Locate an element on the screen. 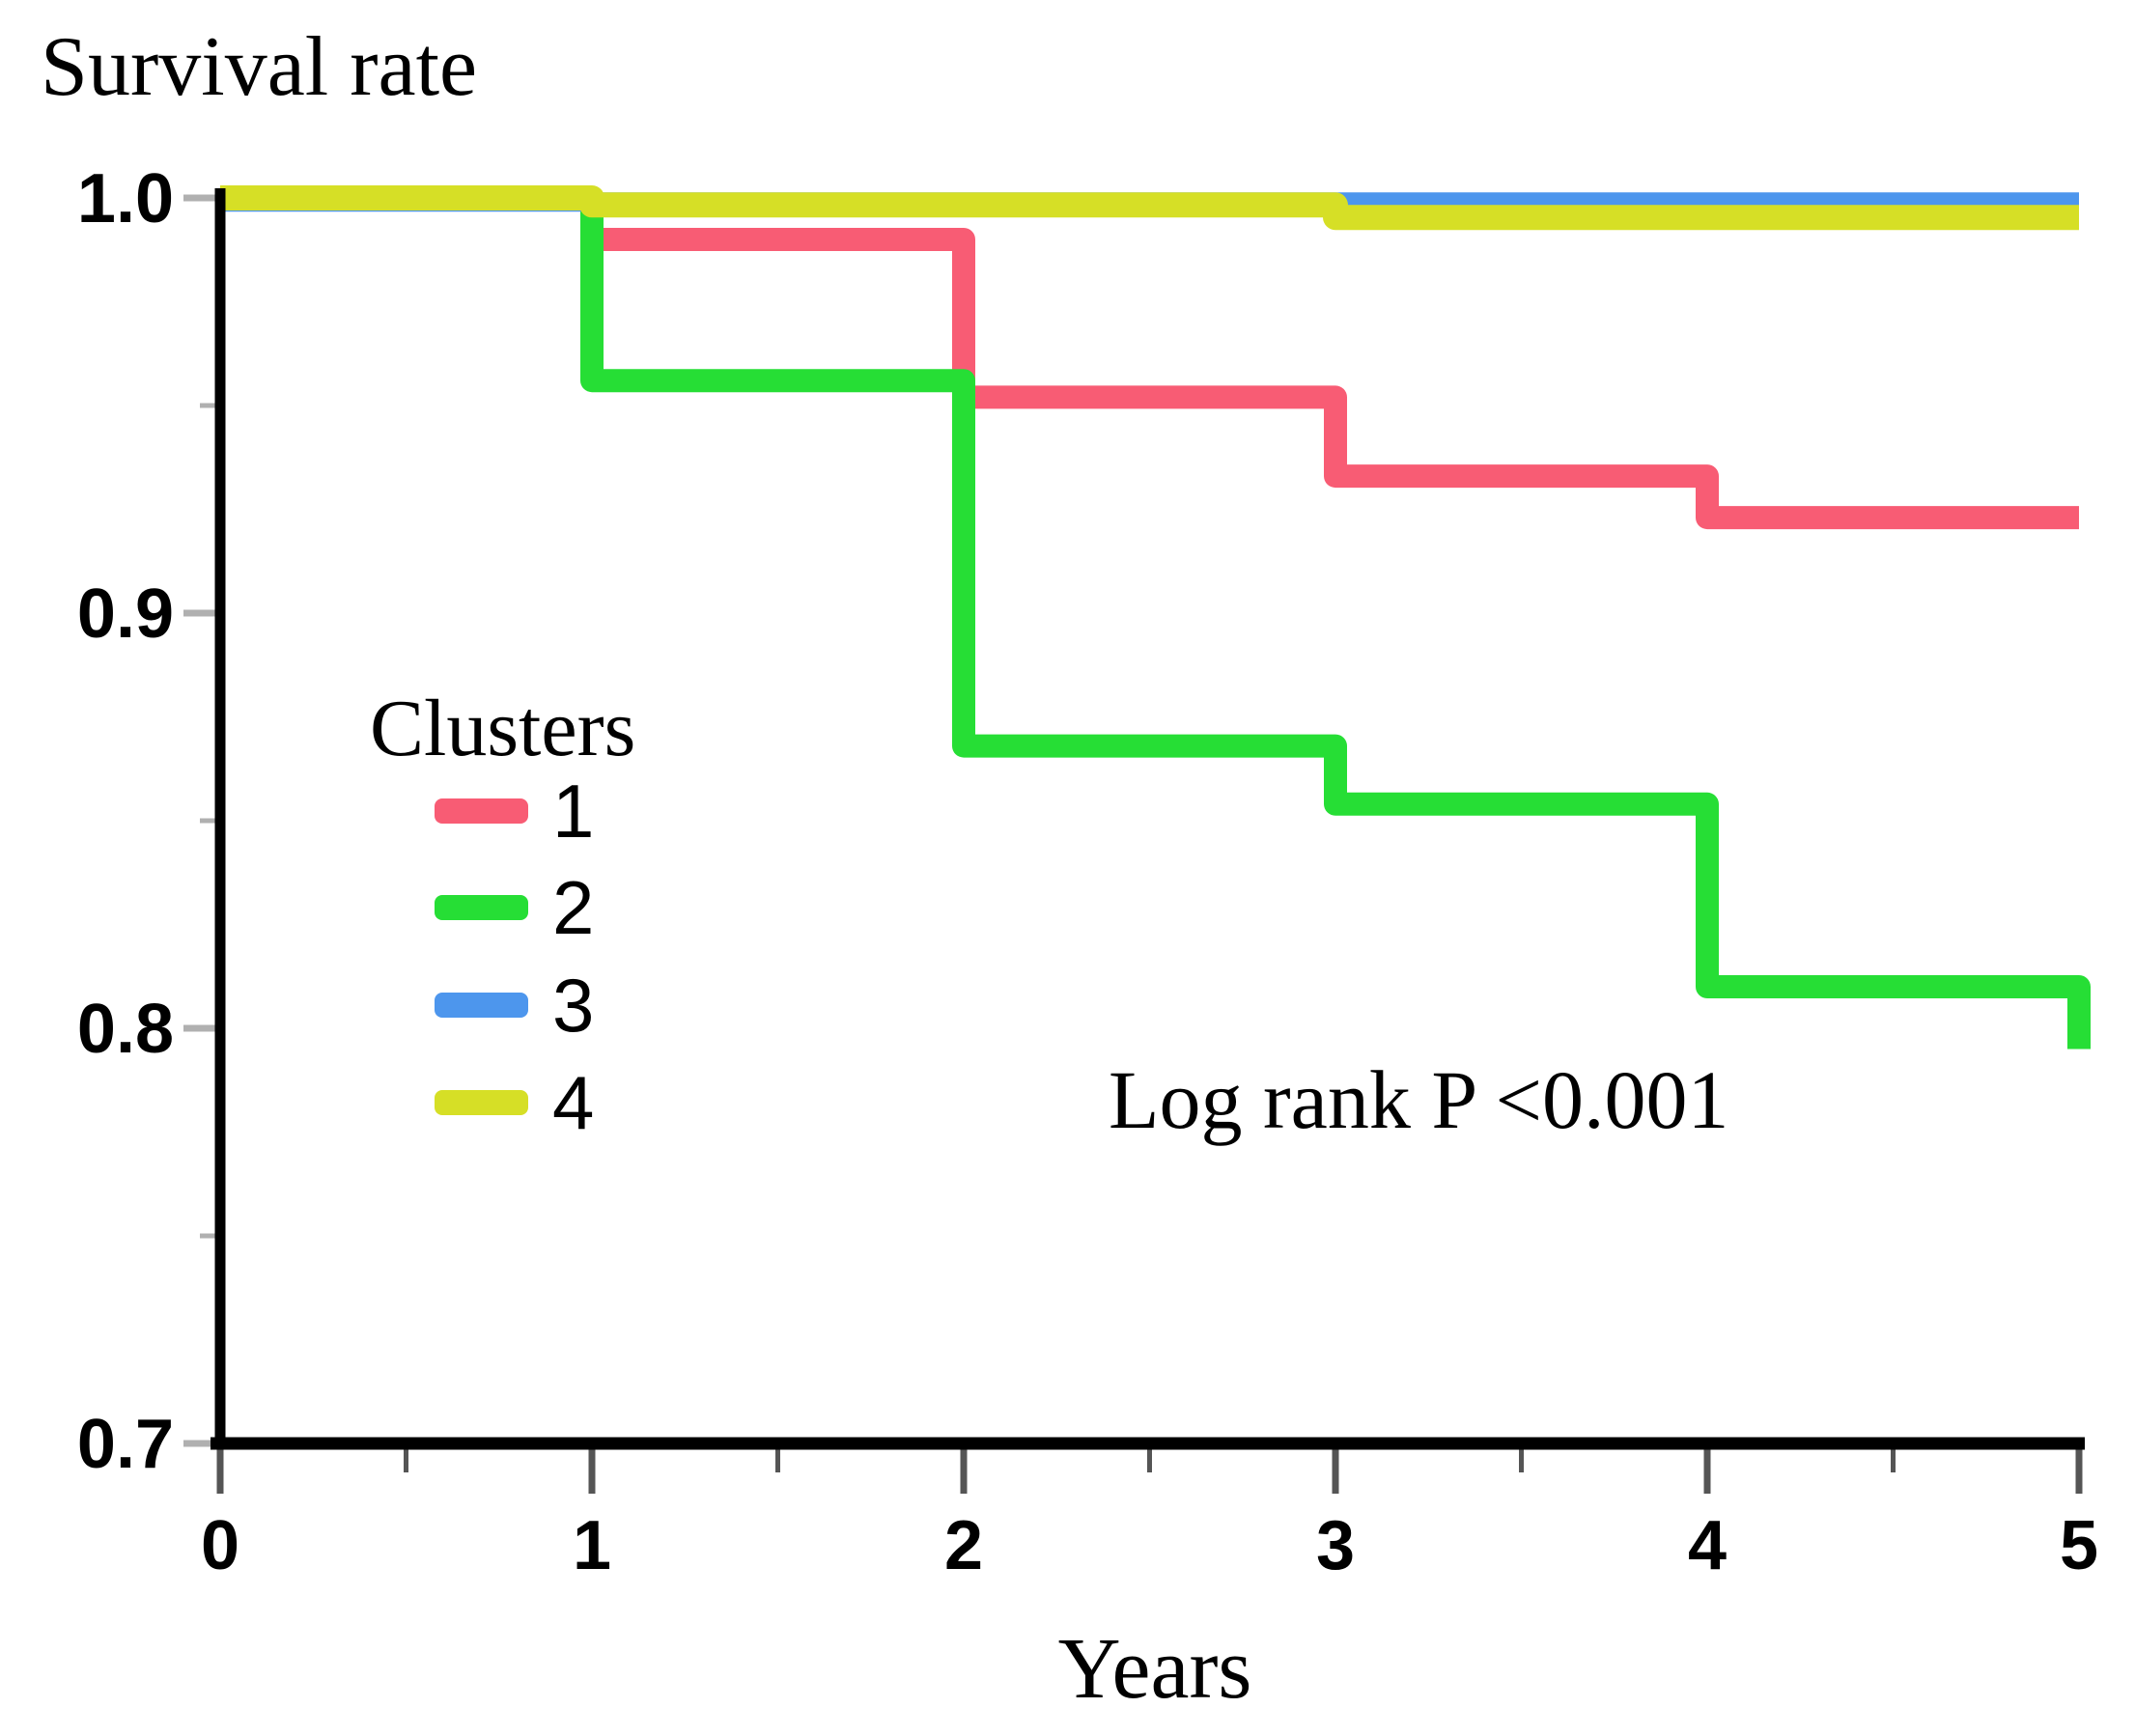 Image resolution: width=2135 pixels, height=1736 pixels. y-axis-title: Survival rate is located at coordinates (259, 67).